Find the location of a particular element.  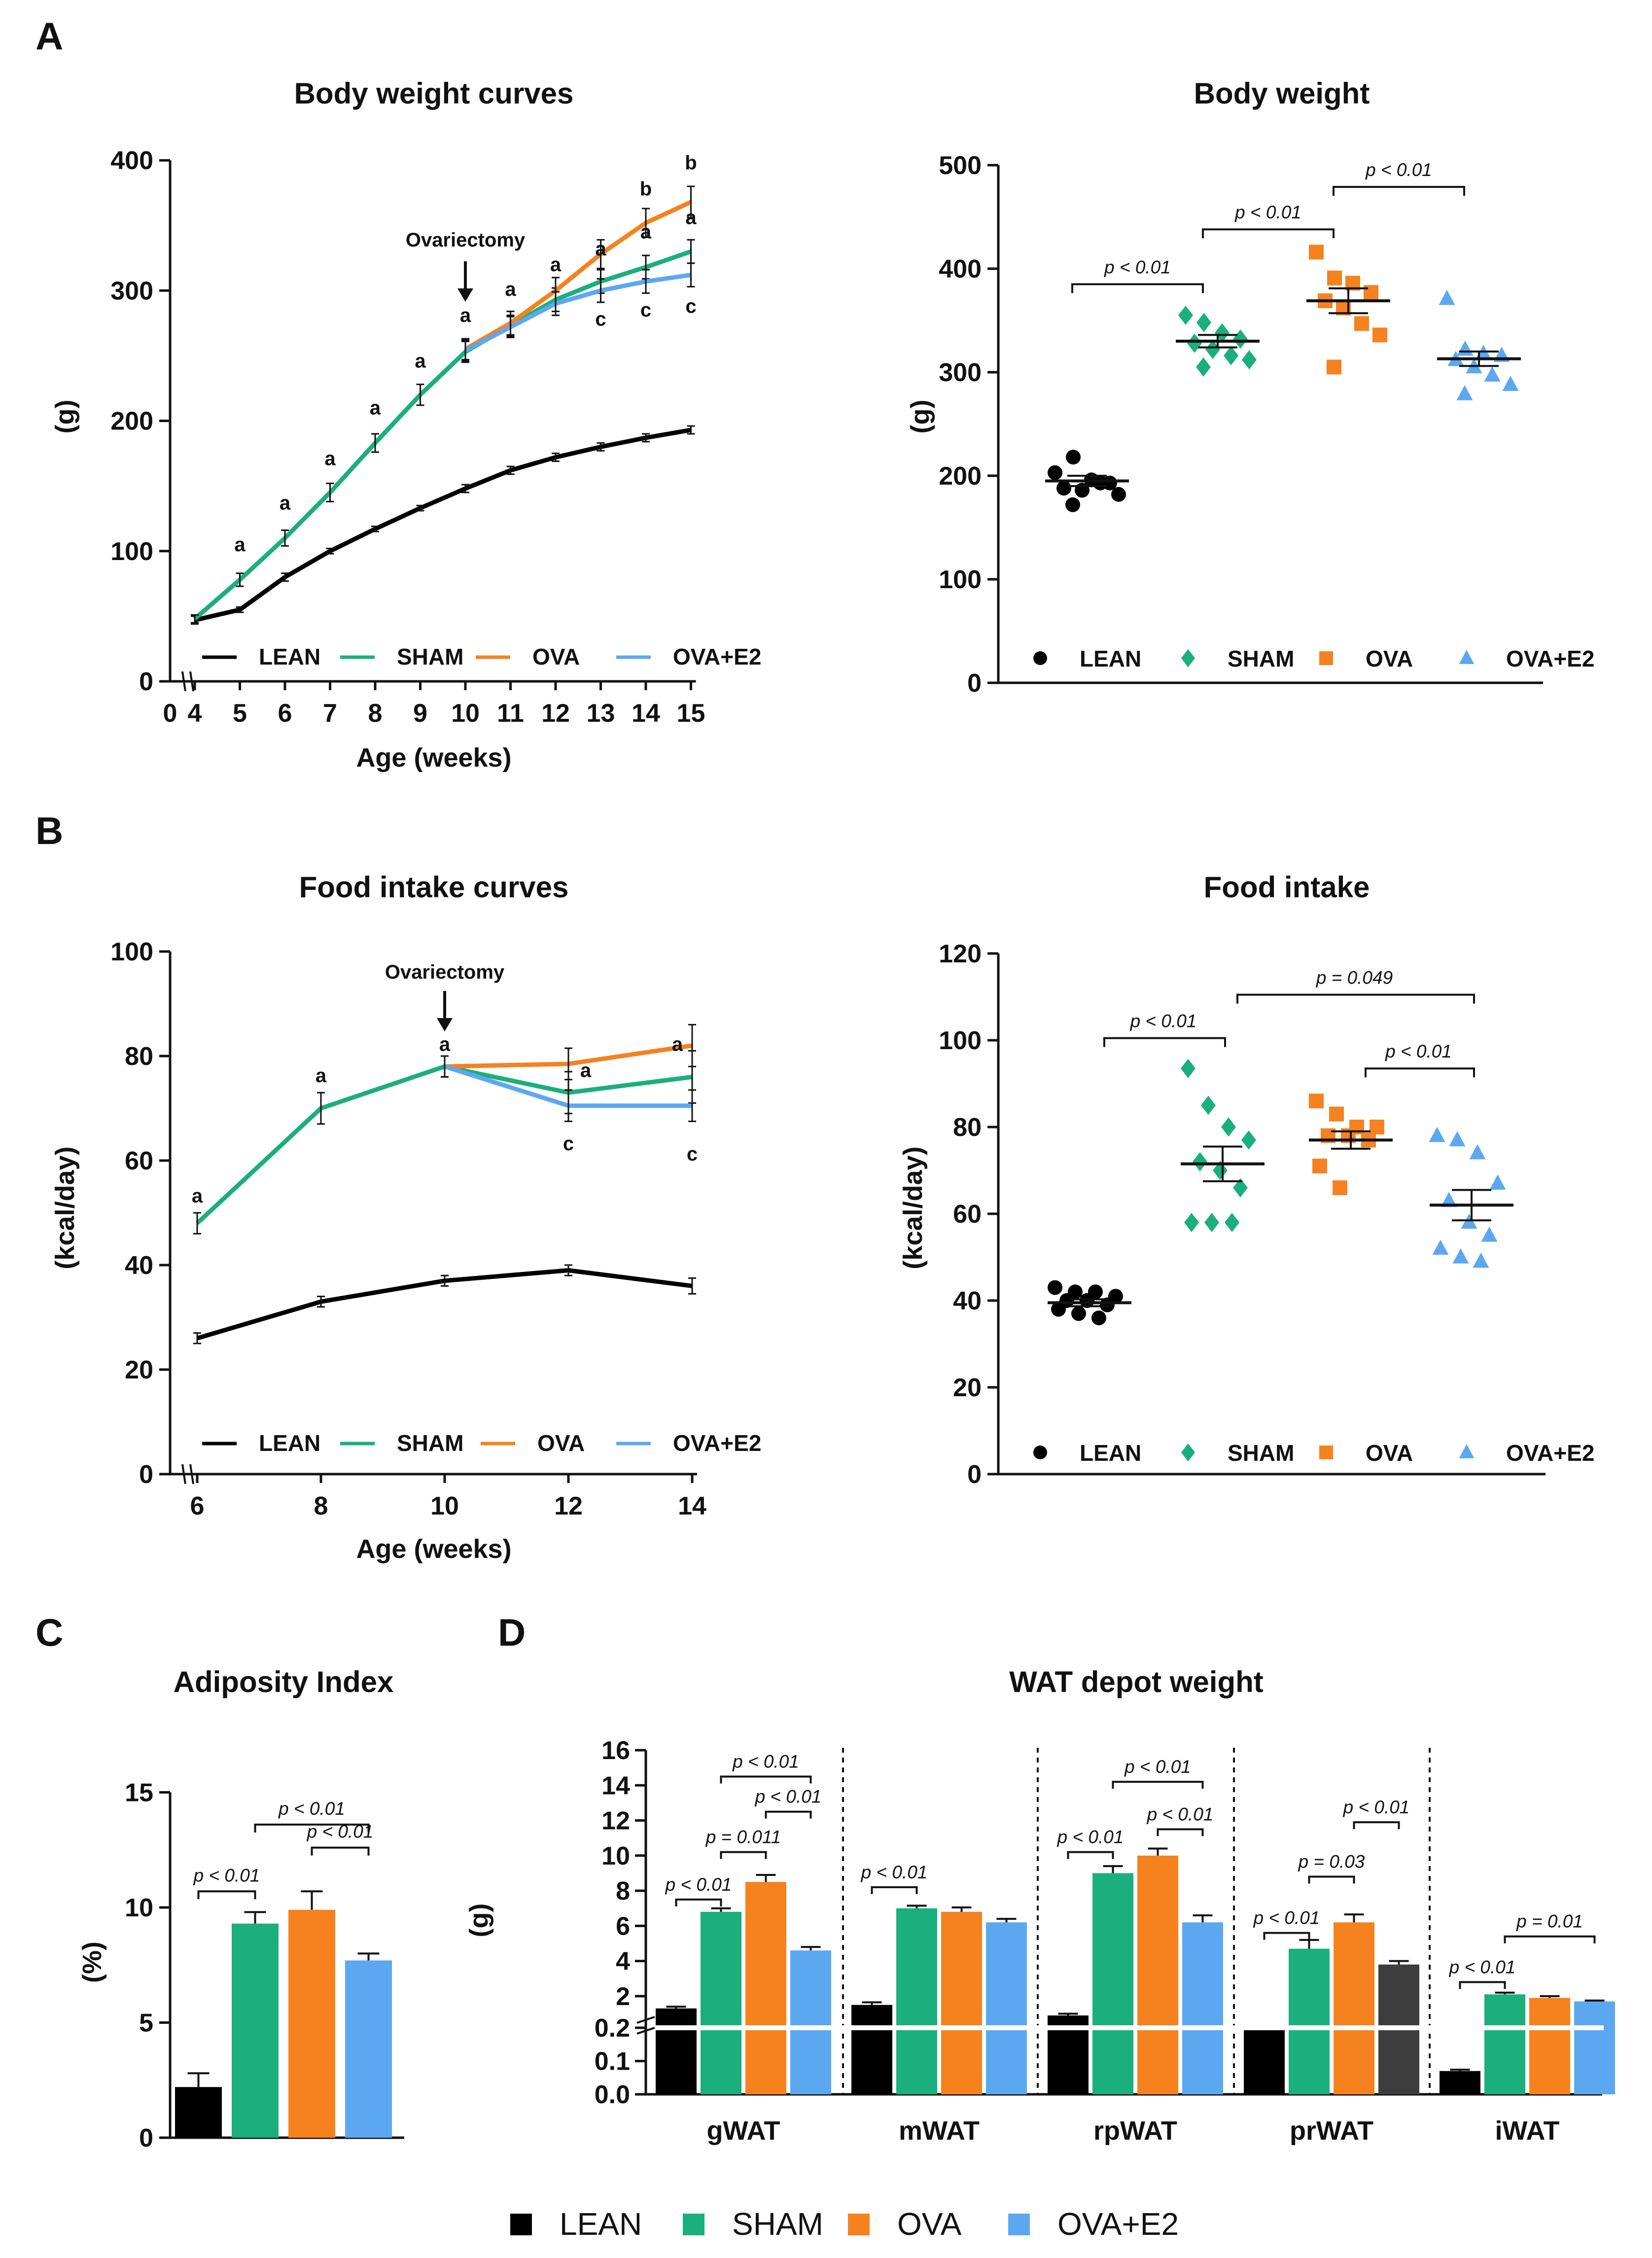

x-tick-label: 14 is located at coordinates (692, 1506).